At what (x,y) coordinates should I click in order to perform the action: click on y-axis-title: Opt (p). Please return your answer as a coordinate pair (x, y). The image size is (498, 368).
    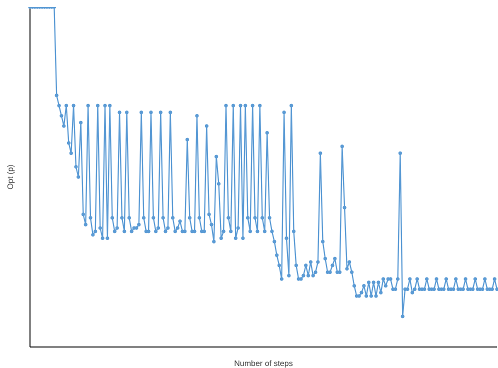
    Looking at the image, I should click on (10, 177).